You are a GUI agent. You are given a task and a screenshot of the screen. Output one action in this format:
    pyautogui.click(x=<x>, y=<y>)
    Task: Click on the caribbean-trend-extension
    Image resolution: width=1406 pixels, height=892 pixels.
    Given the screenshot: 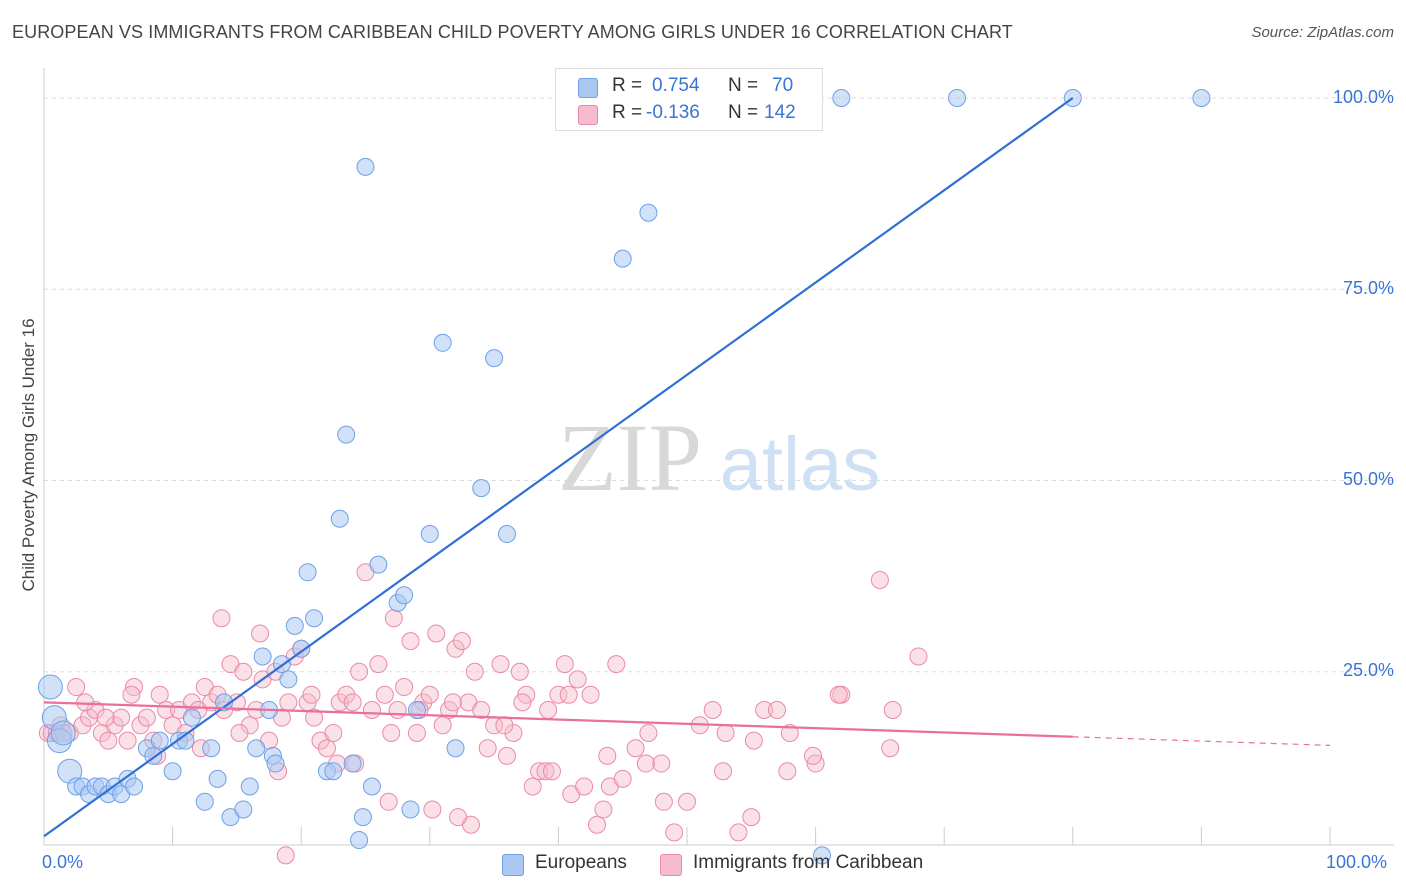 What is the action you would take?
    pyautogui.click(x=1201, y=741)
    